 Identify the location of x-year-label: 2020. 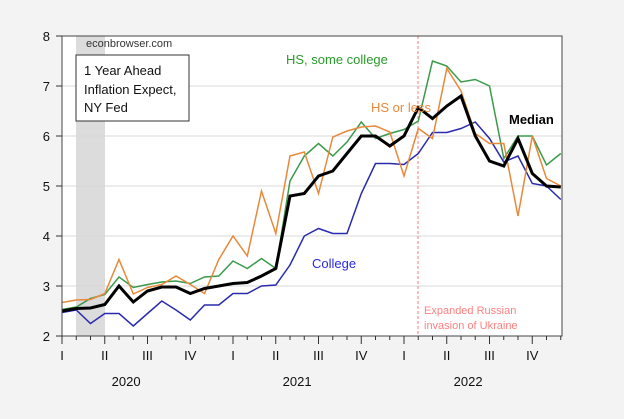
(126, 381).